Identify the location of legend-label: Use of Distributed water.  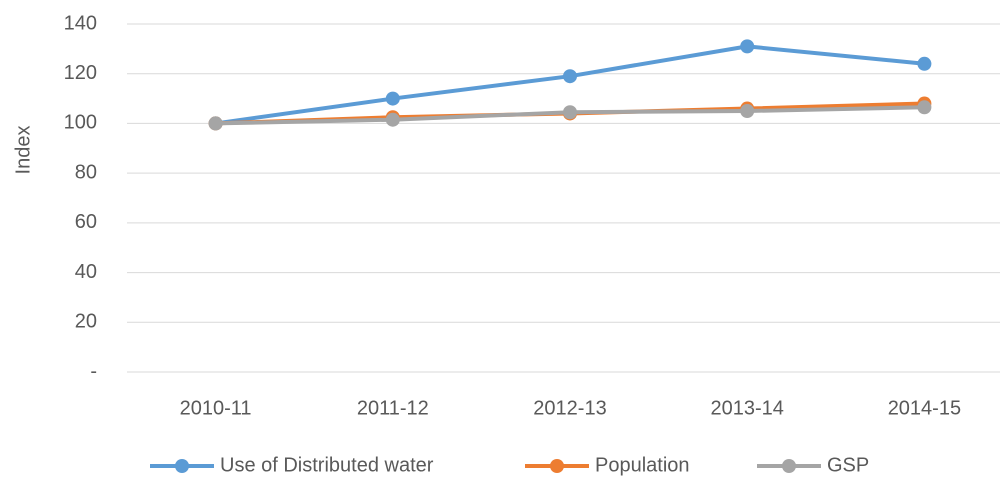
(327, 465).